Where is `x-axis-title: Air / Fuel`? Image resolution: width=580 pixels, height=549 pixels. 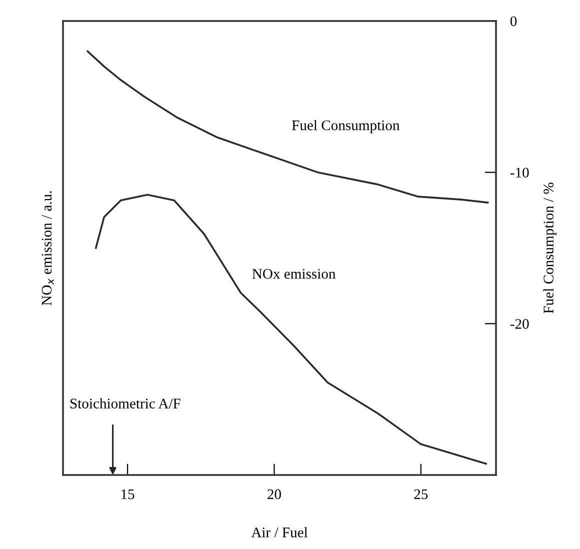
x-axis-title: Air / Fuel is located at coordinates (279, 532).